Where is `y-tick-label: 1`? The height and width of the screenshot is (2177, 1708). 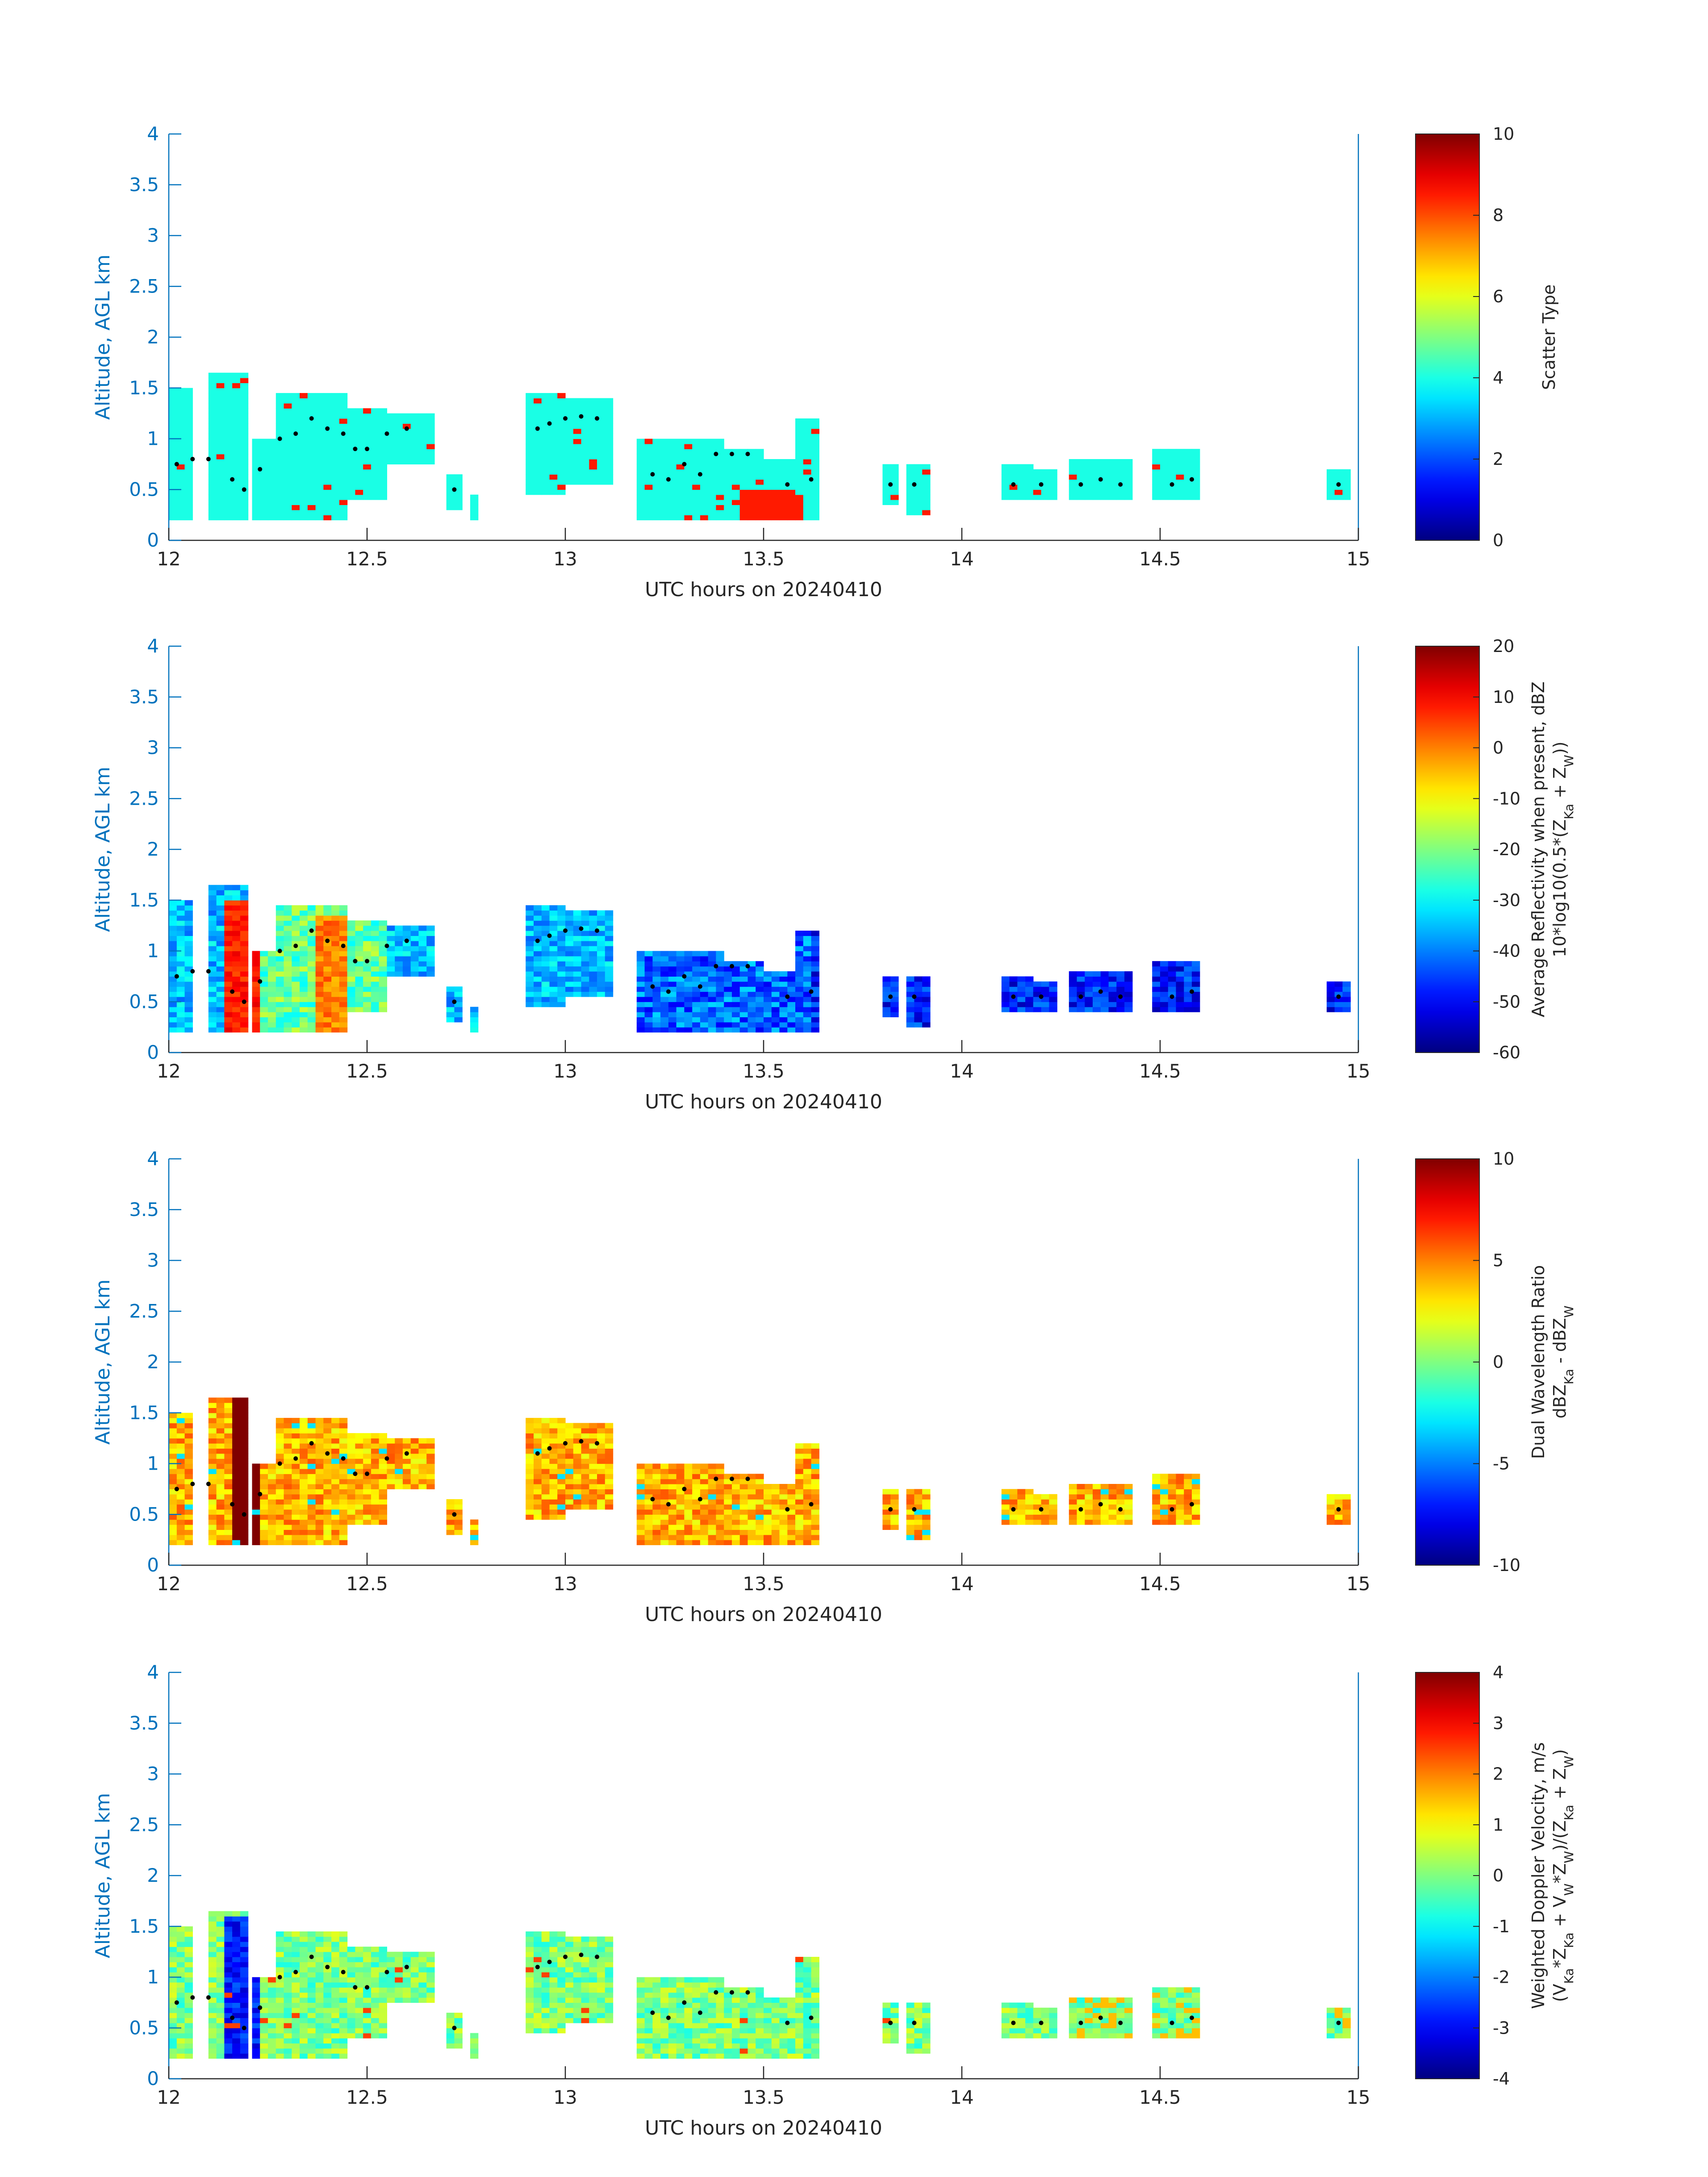 y-tick-label: 1 is located at coordinates (153, 439).